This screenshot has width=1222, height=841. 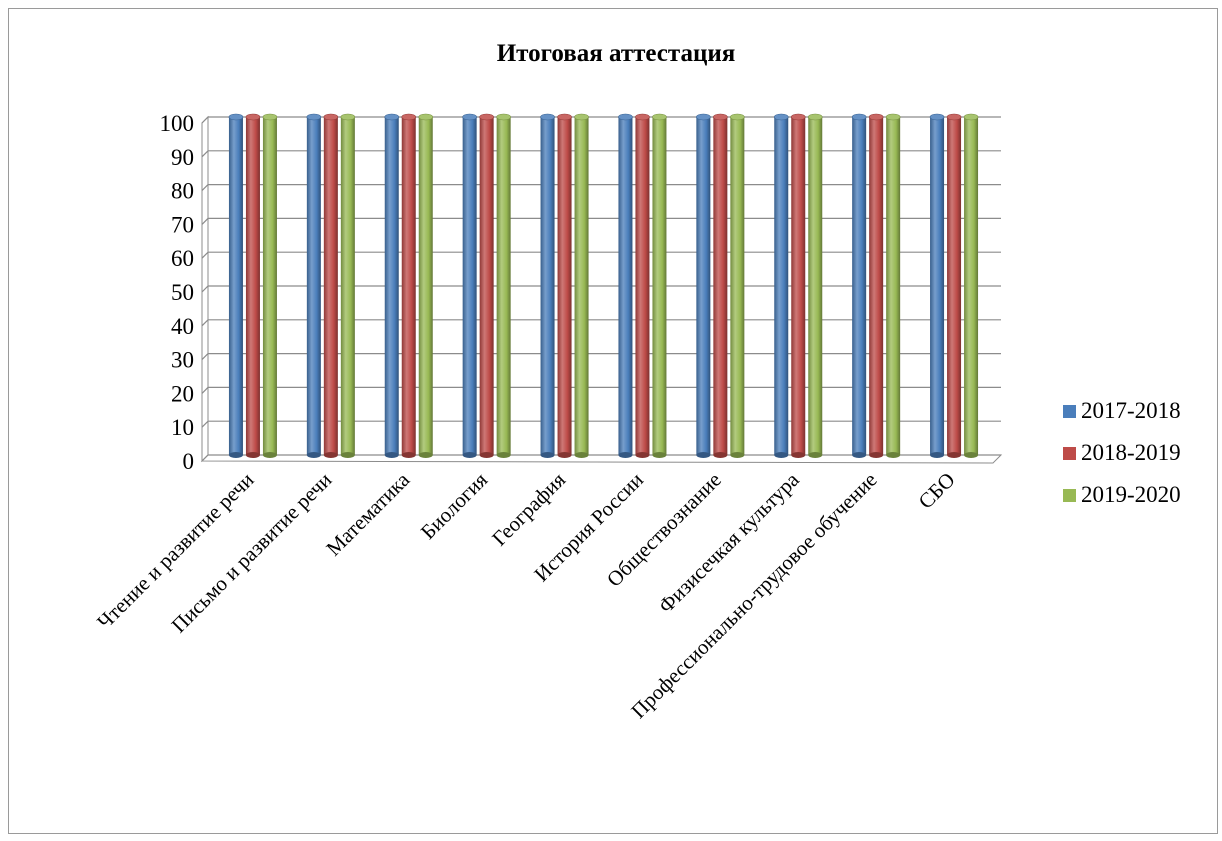 What do you see at coordinates (175, 551) in the screenshot?
I see `x-tick-label: Чтение и развитие речи` at bounding box center [175, 551].